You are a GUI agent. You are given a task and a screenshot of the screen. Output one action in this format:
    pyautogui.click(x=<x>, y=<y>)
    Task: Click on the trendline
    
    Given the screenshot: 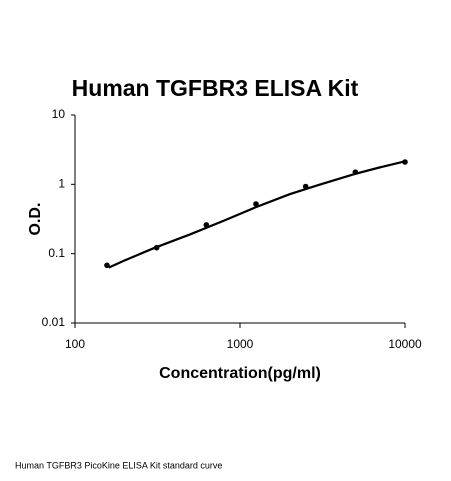 What is the action you would take?
    pyautogui.click(x=257, y=214)
    